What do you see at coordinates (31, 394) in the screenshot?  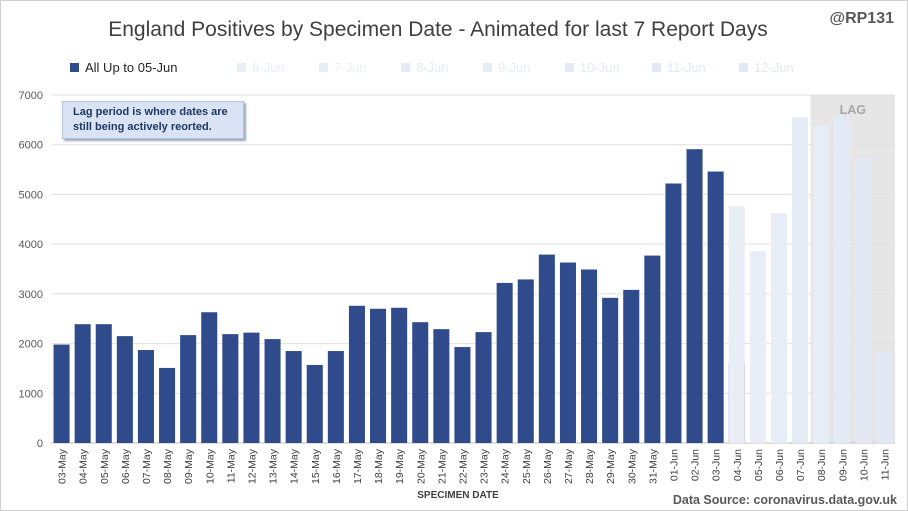 I see `y-tick-label: 1000` at bounding box center [31, 394].